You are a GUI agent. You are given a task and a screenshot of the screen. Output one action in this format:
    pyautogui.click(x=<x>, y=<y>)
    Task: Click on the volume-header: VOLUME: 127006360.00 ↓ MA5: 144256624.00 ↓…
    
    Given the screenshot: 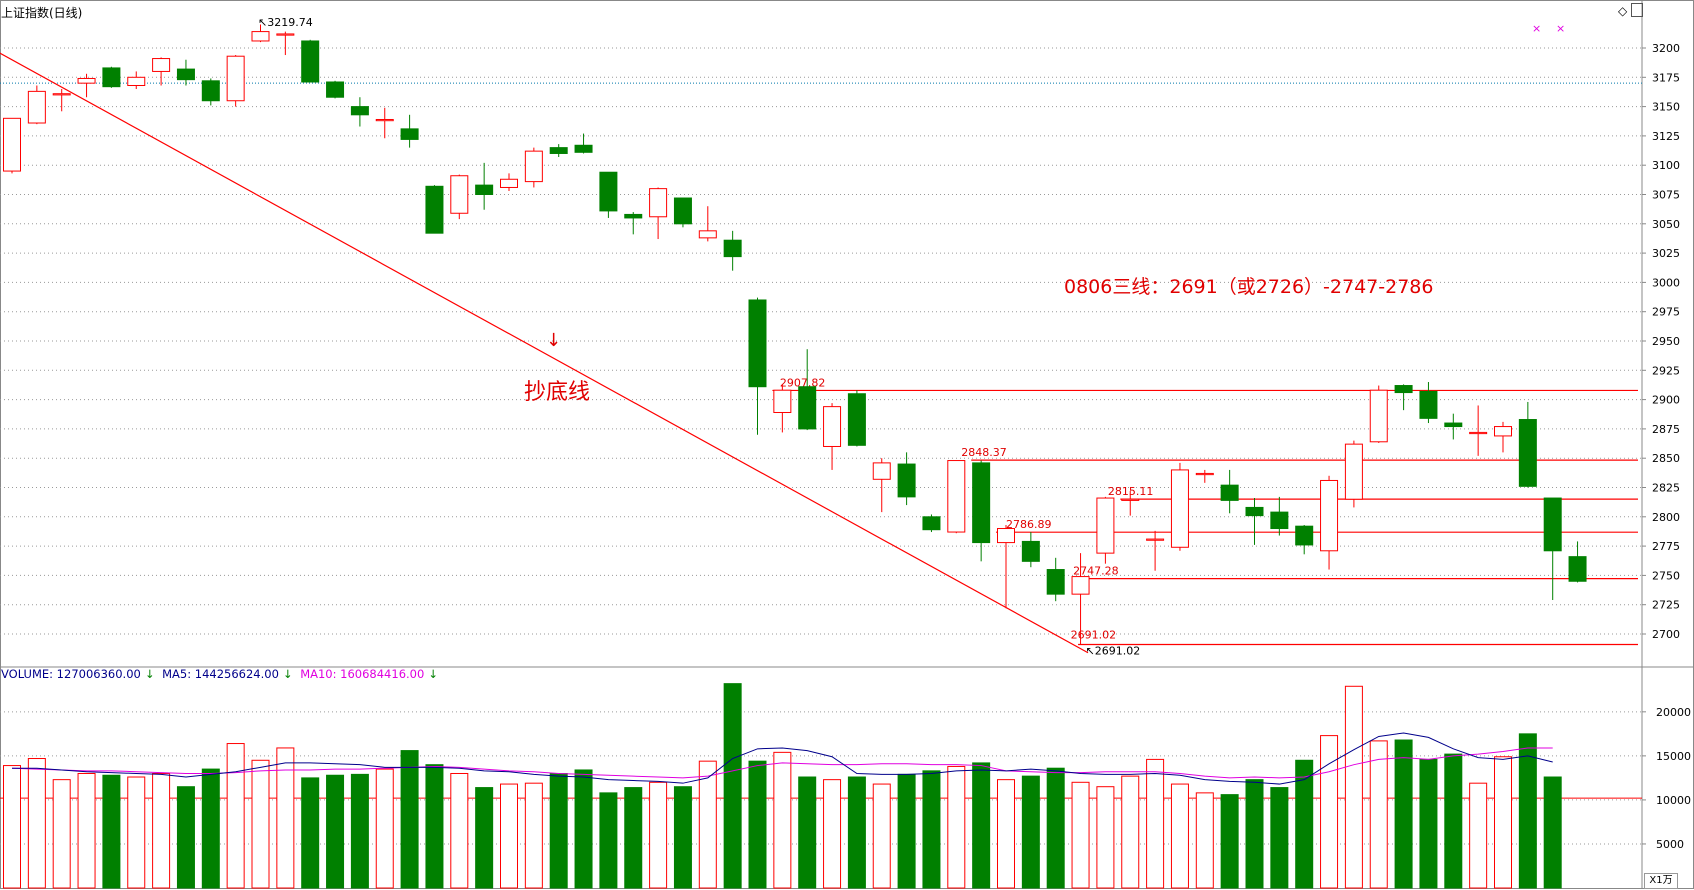 What is the action you would take?
    pyautogui.click(x=221, y=674)
    